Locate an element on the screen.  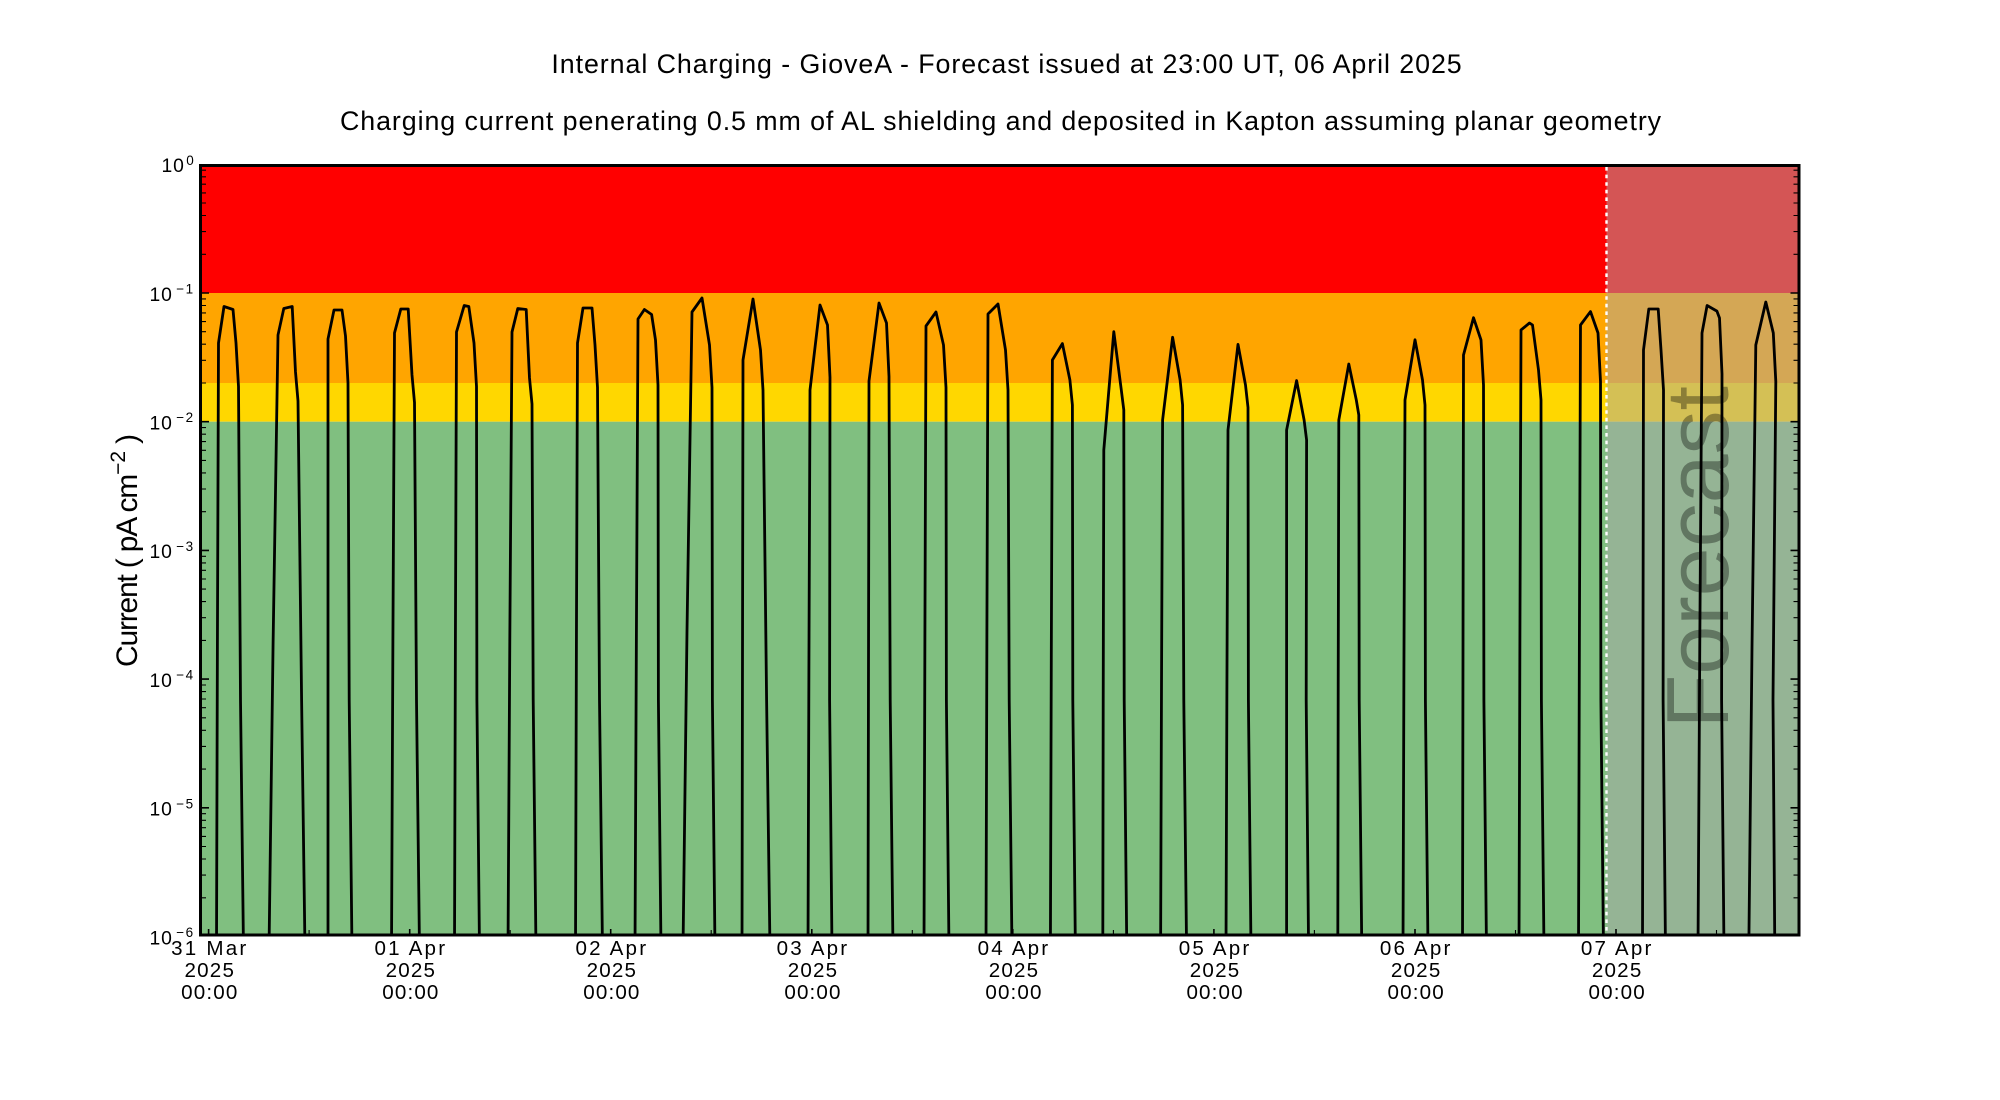
svg-text: −6 is located at coordinates (185, 932).